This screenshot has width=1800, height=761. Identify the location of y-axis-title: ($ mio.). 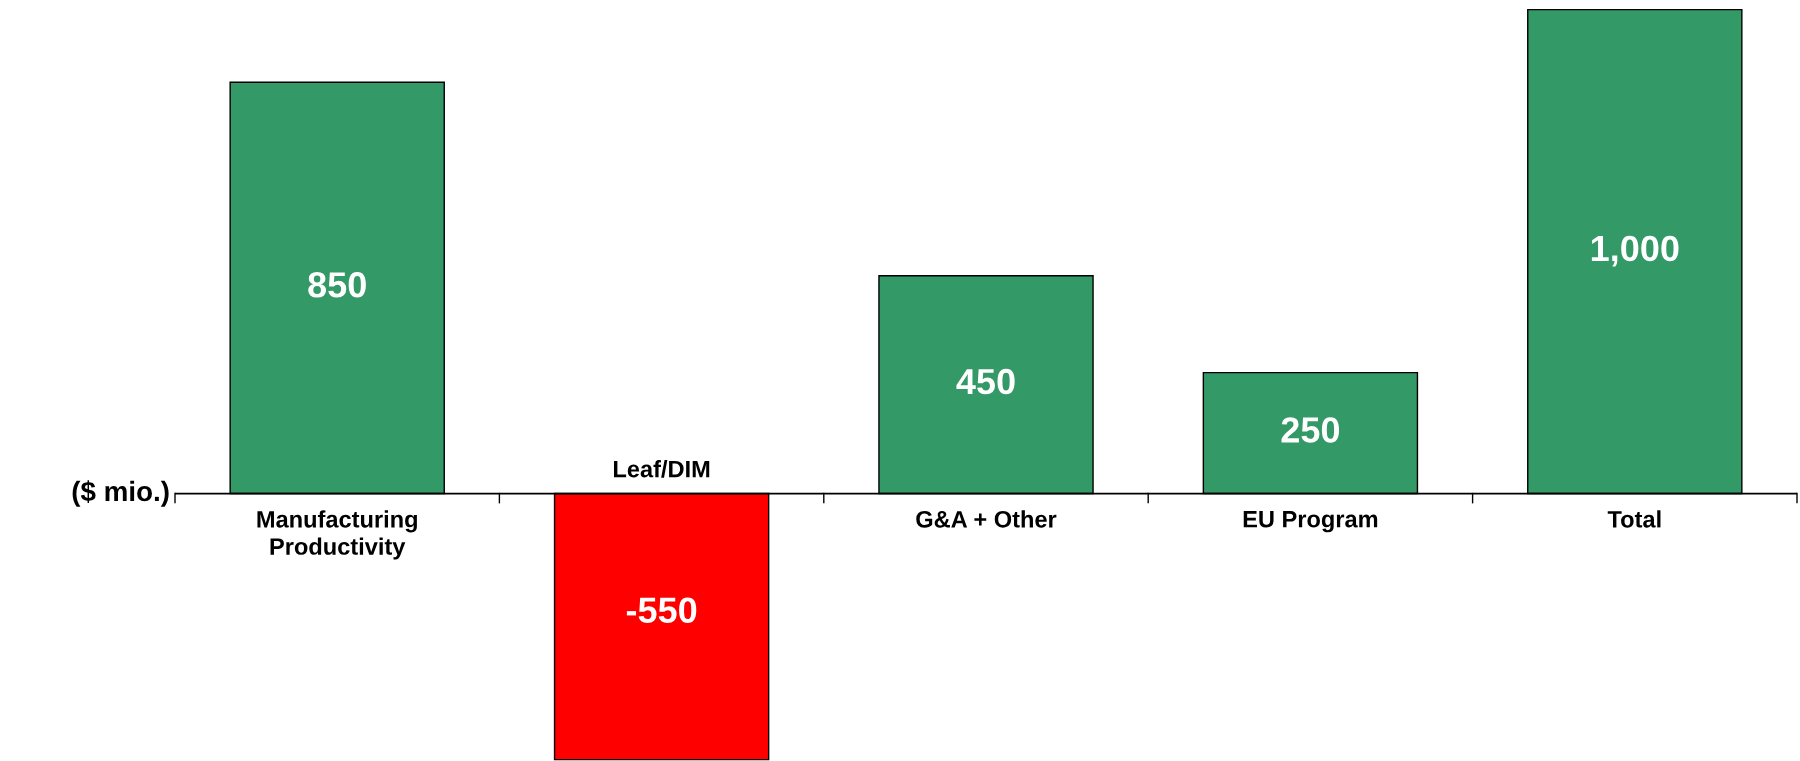
(120, 493).